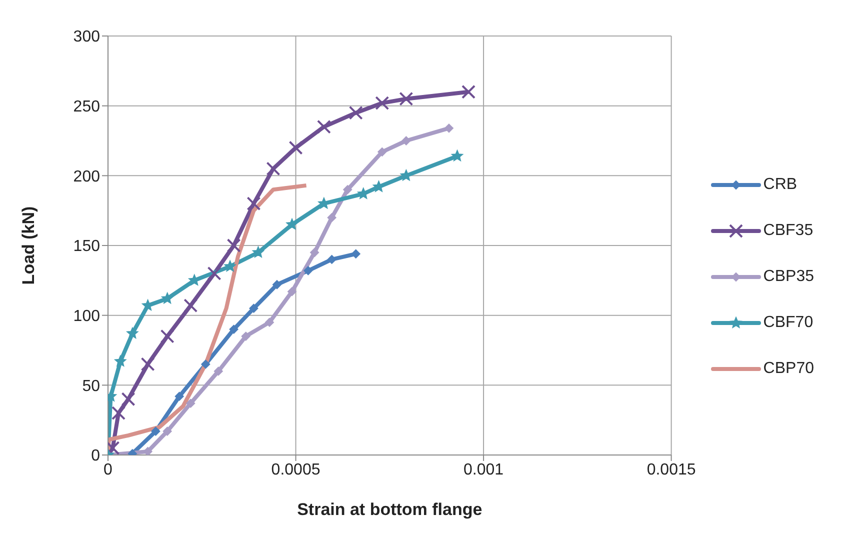 The height and width of the screenshot is (553, 842). What do you see at coordinates (671, 469) in the screenshot?
I see `x-tick-label: 0.0015` at bounding box center [671, 469].